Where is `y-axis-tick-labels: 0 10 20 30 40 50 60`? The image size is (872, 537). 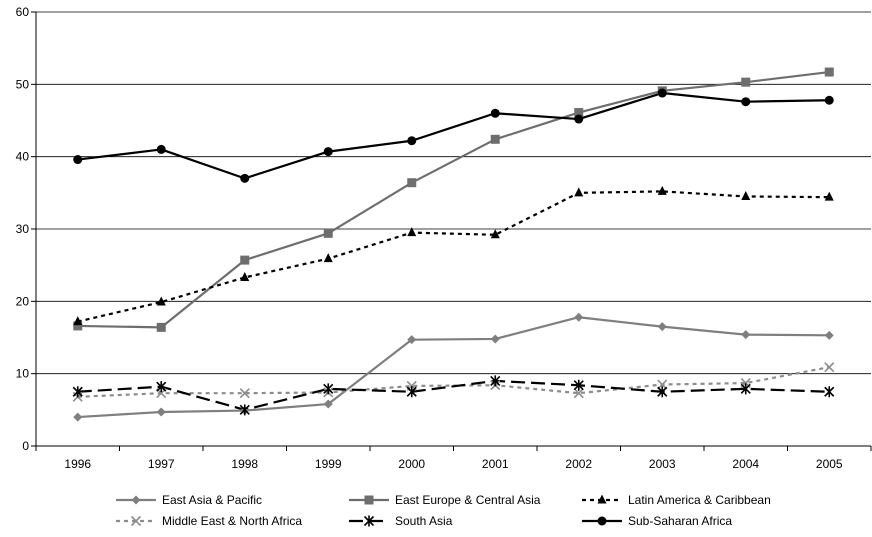
y-axis-tick-labels: 0 10 20 30 40 50 60 is located at coordinates (23, 229).